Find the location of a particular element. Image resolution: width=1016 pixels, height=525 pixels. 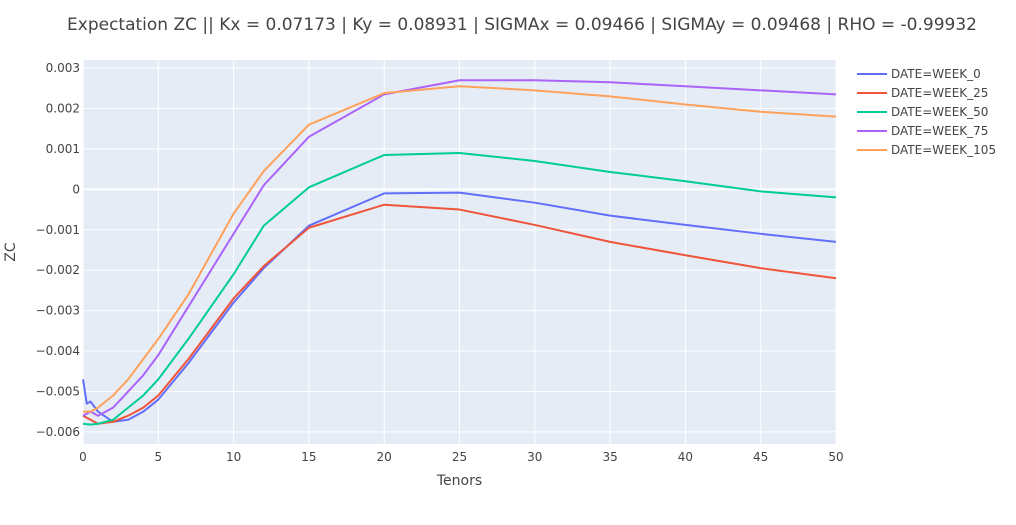

x-tick-label: 30 is located at coordinates (534, 457).